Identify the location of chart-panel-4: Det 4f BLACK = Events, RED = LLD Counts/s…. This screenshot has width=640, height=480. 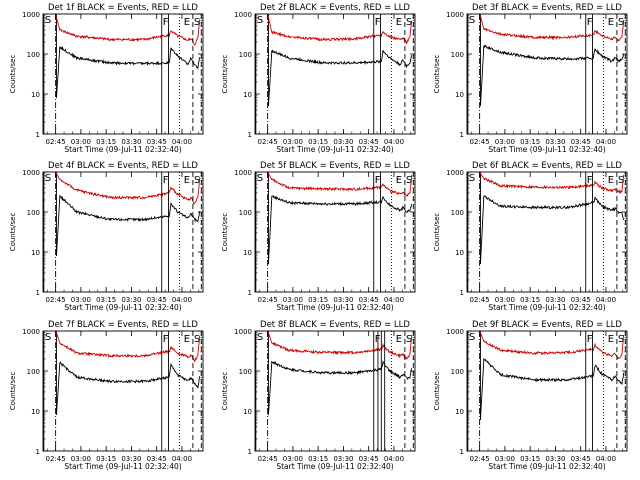
(106, 236).